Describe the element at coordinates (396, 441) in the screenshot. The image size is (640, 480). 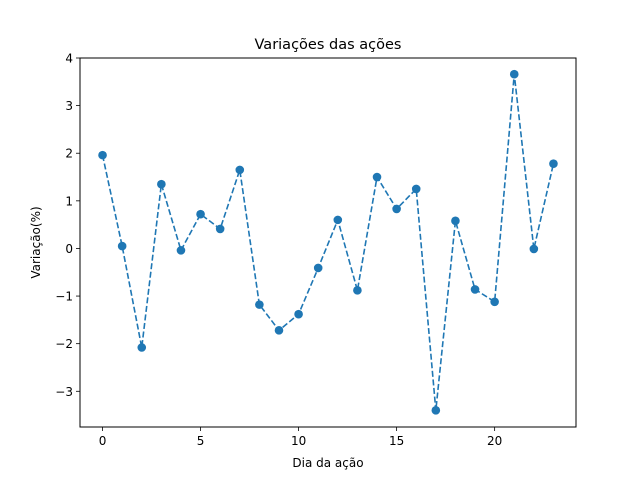
I see `x-tick-label: 15` at that location.